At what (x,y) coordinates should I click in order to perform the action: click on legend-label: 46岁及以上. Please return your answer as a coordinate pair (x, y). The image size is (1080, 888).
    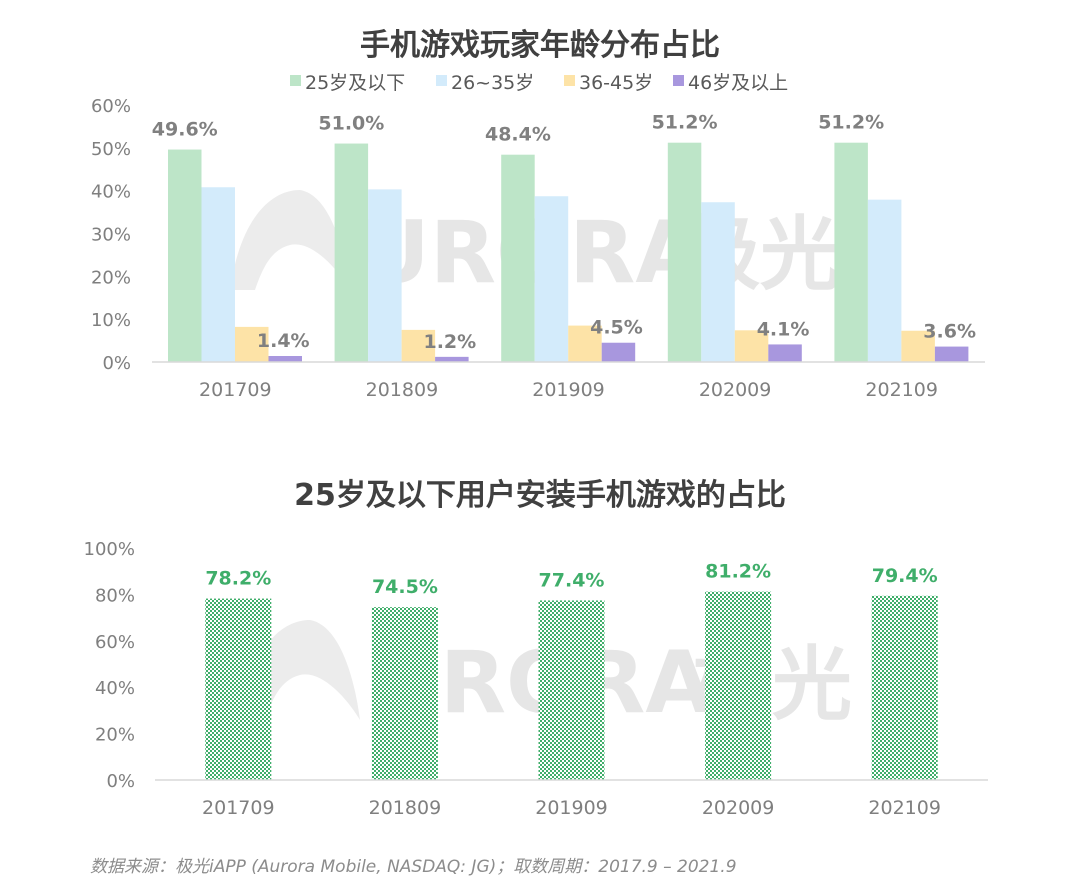
    Looking at the image, I should click on (738, 83).